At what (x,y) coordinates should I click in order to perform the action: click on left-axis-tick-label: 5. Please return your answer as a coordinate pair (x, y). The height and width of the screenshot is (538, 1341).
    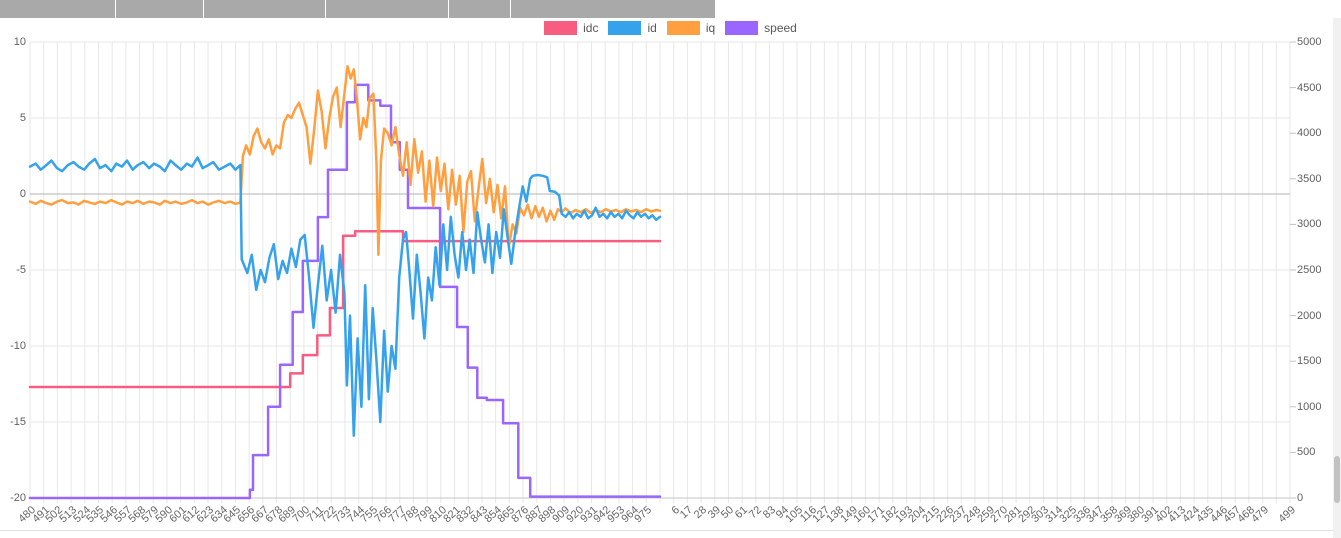
    Looking at the image, I should click on (22, 118).